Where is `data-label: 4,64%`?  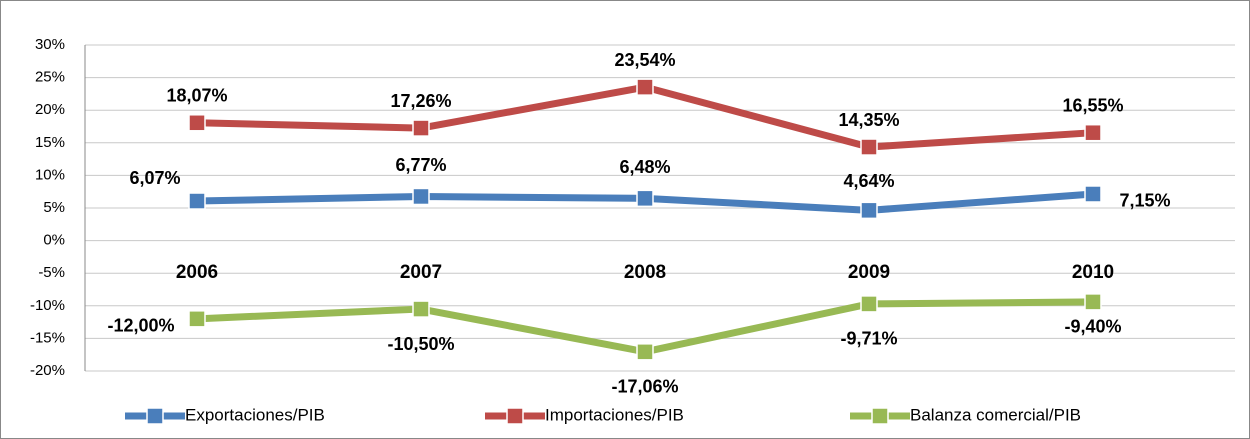
data-label: 4,64% is located at coordinates (868, 181).